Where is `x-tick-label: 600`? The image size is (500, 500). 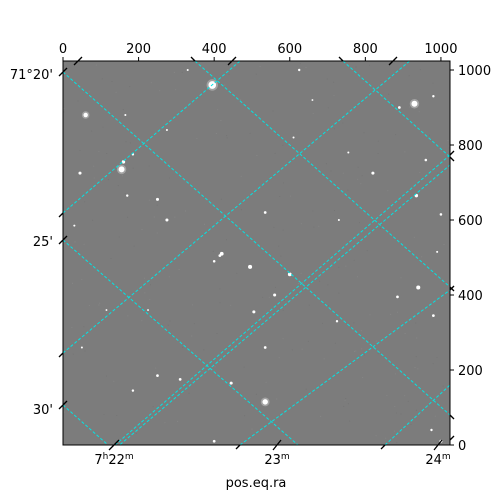
x-tick-label: 600 is located at coordinates (289, 49).